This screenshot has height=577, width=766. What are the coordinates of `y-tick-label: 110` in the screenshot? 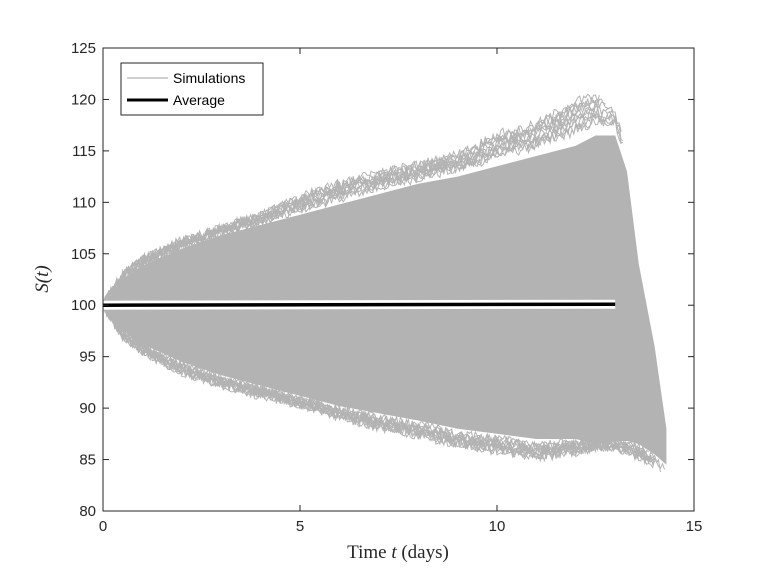 It's located at (84, 202).